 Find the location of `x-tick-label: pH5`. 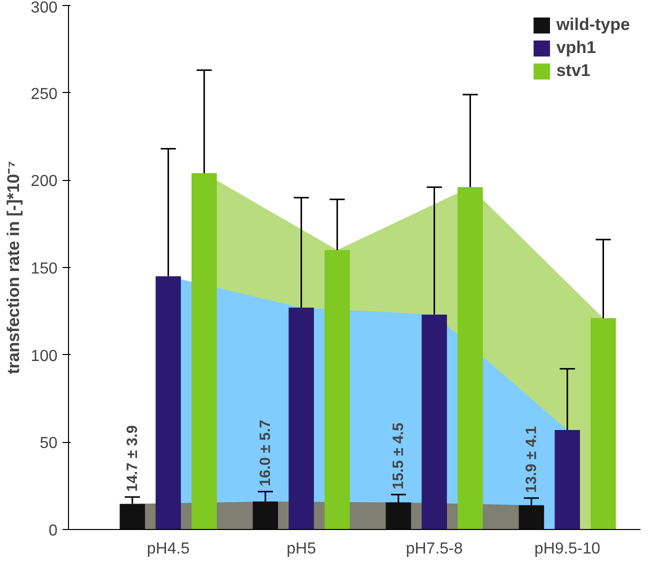

x-tick-label: pH5 is located at coordinates (301, 549).